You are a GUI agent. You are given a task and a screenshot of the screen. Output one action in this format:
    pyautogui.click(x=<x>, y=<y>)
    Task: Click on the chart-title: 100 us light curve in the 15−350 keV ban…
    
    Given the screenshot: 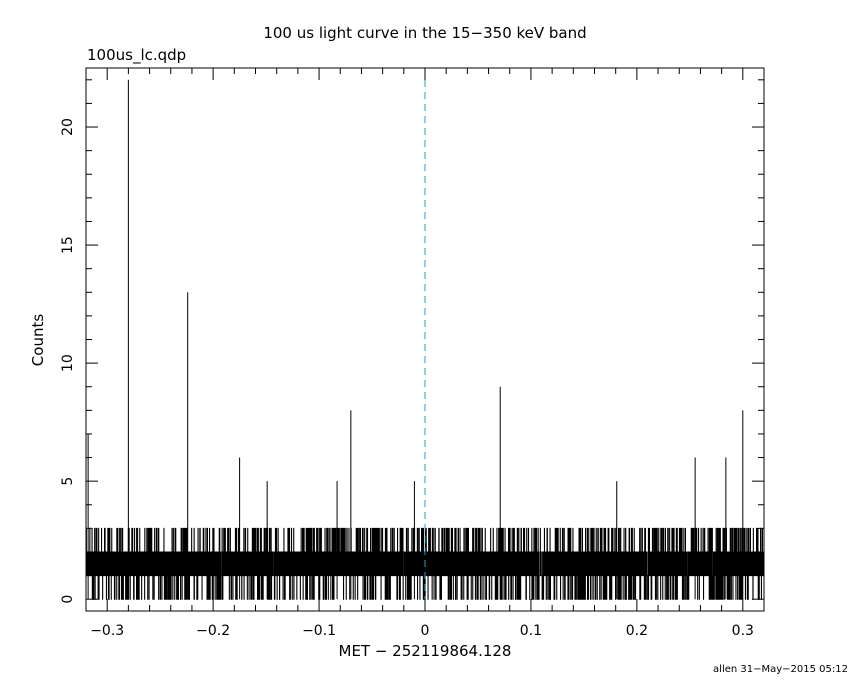 What is the action you would take?
    pyautogui.click(x=424, y=33)
    